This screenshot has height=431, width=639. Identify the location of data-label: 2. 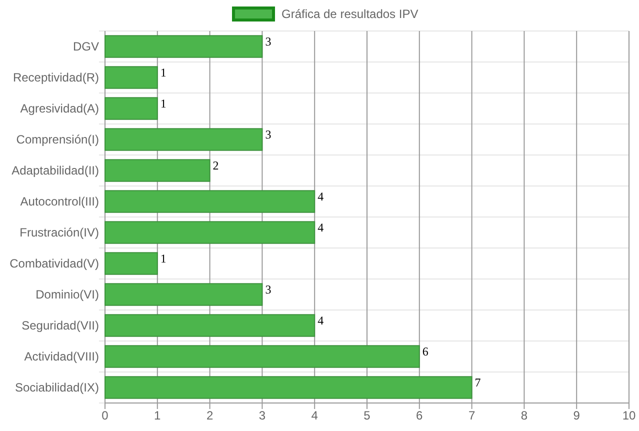
(215, 165).